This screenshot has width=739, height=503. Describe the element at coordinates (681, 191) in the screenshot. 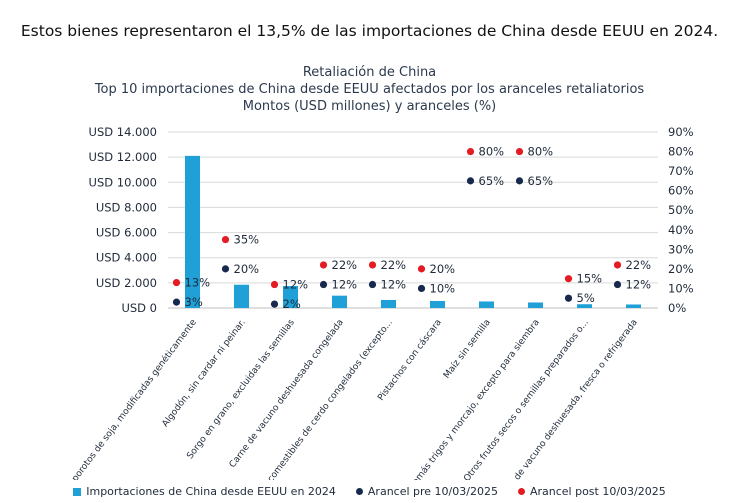

I see `y-right-tick-label: 60%` at that location.